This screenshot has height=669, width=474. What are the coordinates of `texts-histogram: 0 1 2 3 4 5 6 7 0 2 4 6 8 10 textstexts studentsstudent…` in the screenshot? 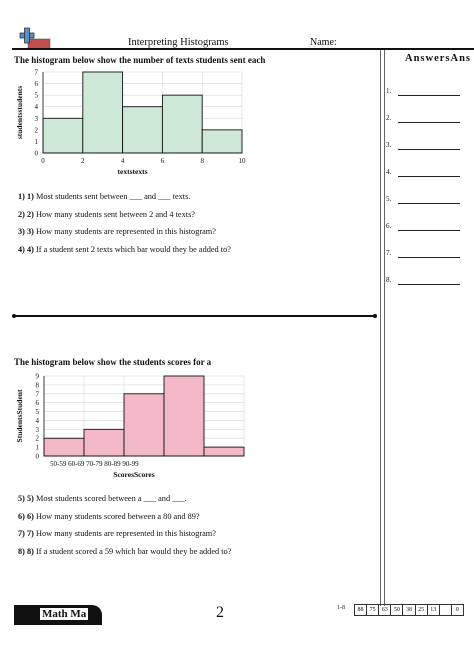 It's located at (131, 123).